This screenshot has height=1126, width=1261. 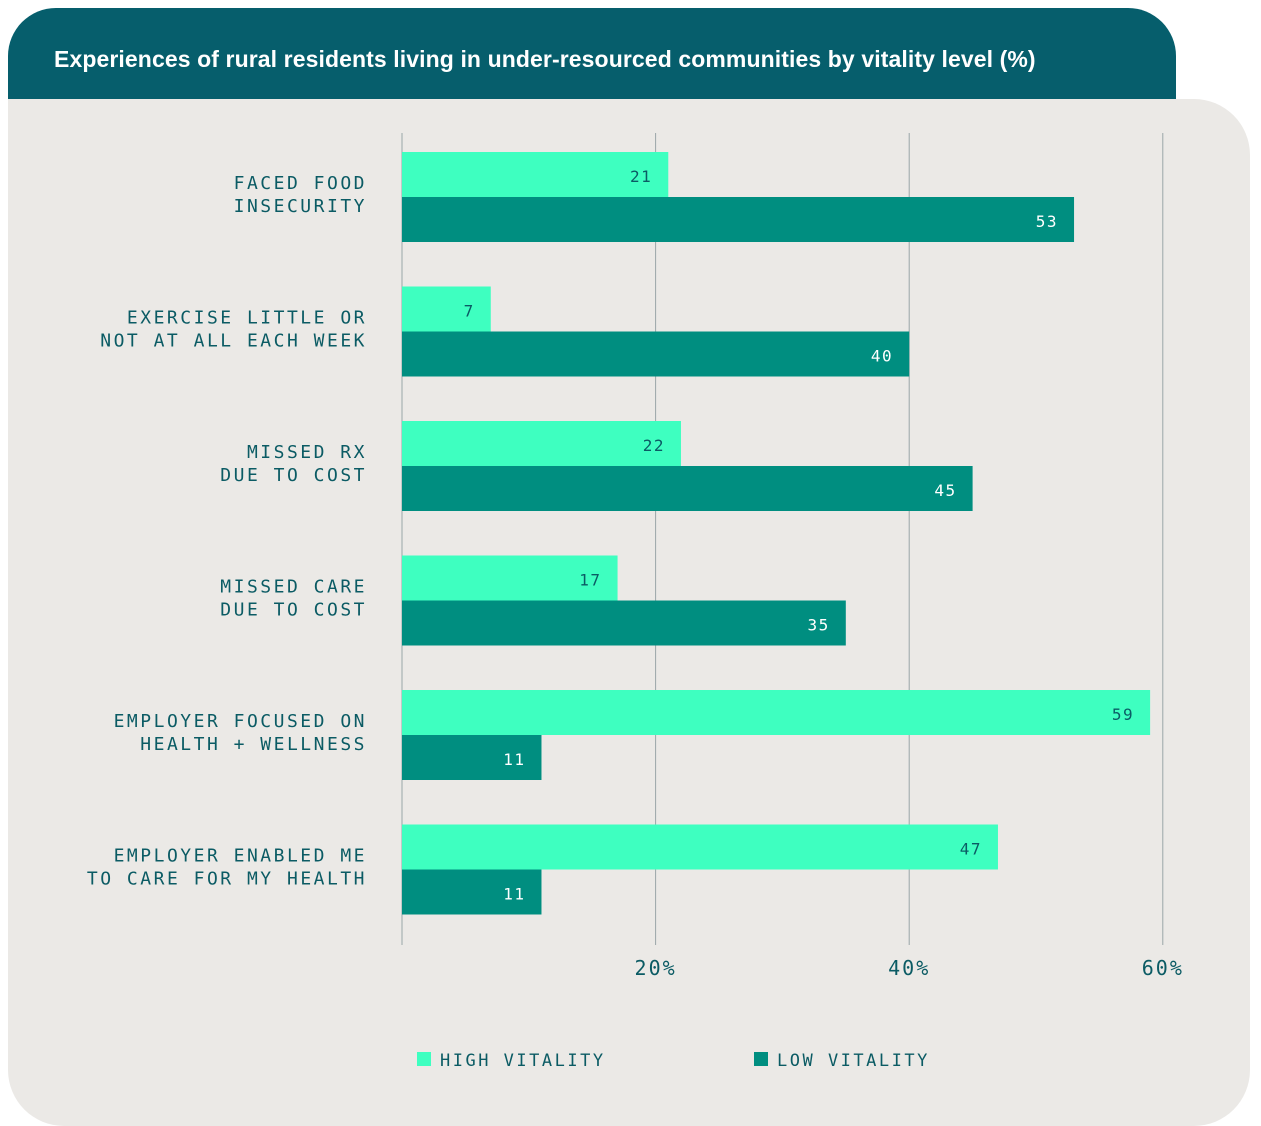 I want to click on legend-label: LOW VITALITY, so click(x=853, y=1061).